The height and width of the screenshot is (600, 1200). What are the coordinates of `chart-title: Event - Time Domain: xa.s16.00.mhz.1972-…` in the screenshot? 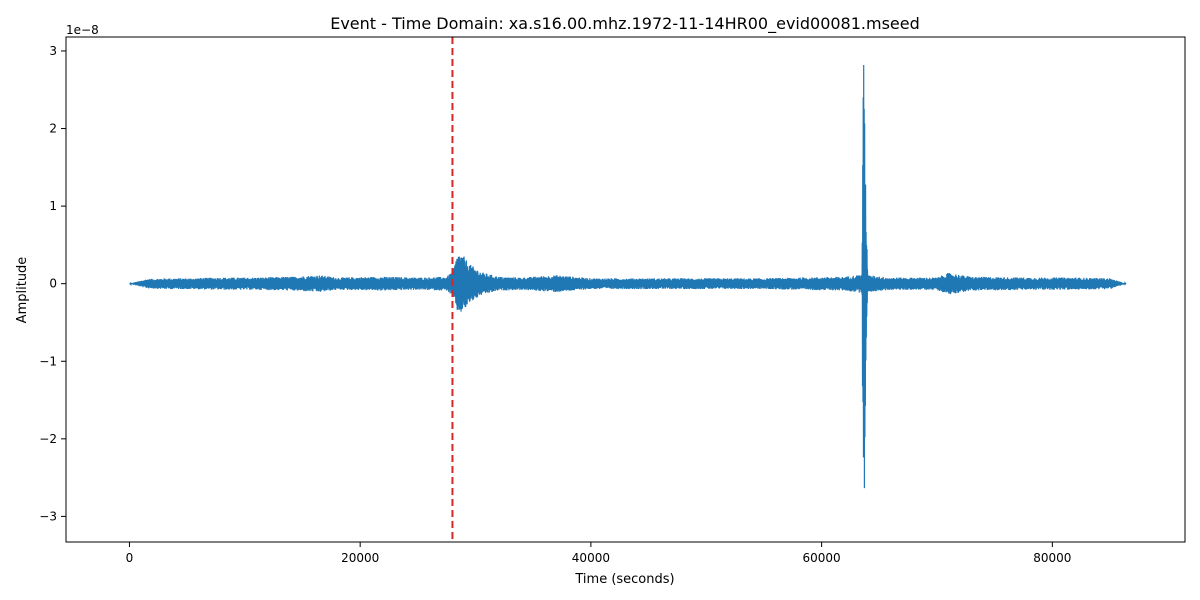 It's located at (625, 24).